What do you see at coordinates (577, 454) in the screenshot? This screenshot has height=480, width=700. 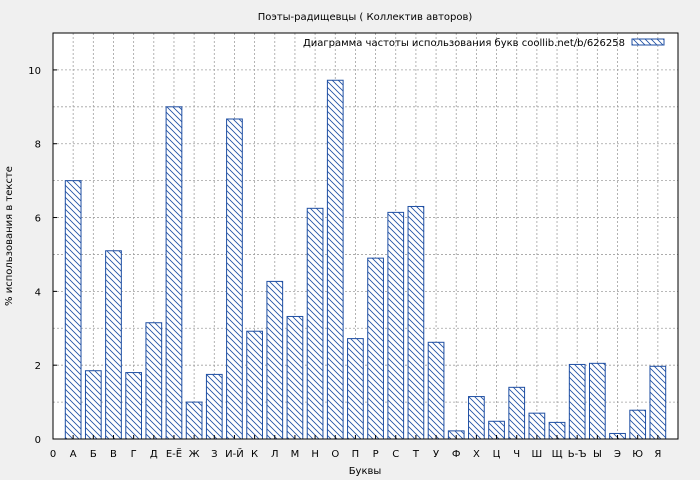 I see `x-tick-label: Ь-Ъ` at bounding box center [577, 454].